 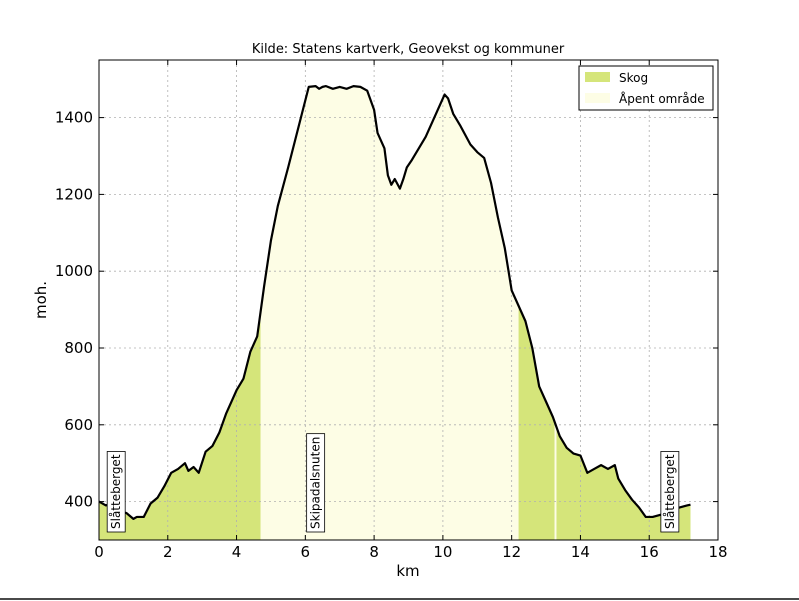 I want to click on x-tick-label: 12, so click(x=511, y=552).